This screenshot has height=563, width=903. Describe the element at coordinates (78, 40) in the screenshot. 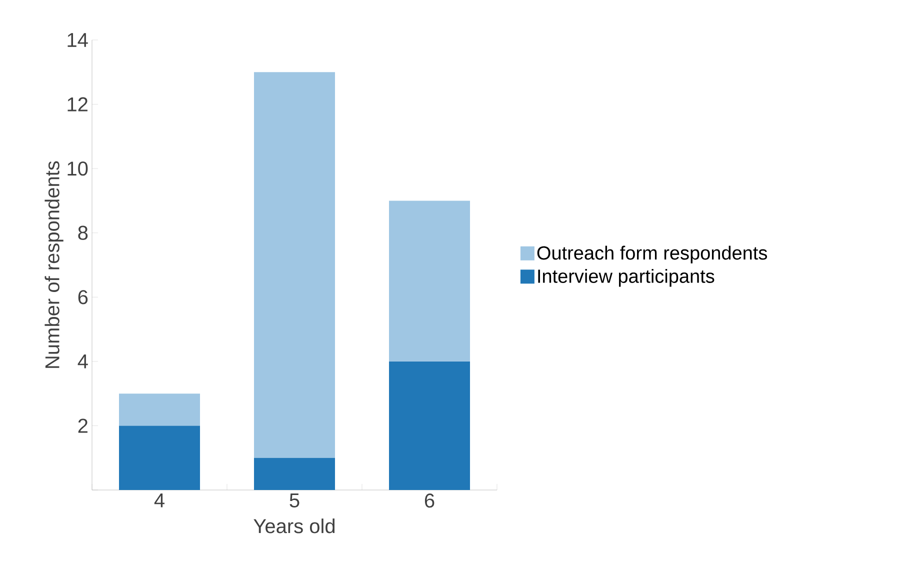

I see `y-tick-label: 14` at that location.